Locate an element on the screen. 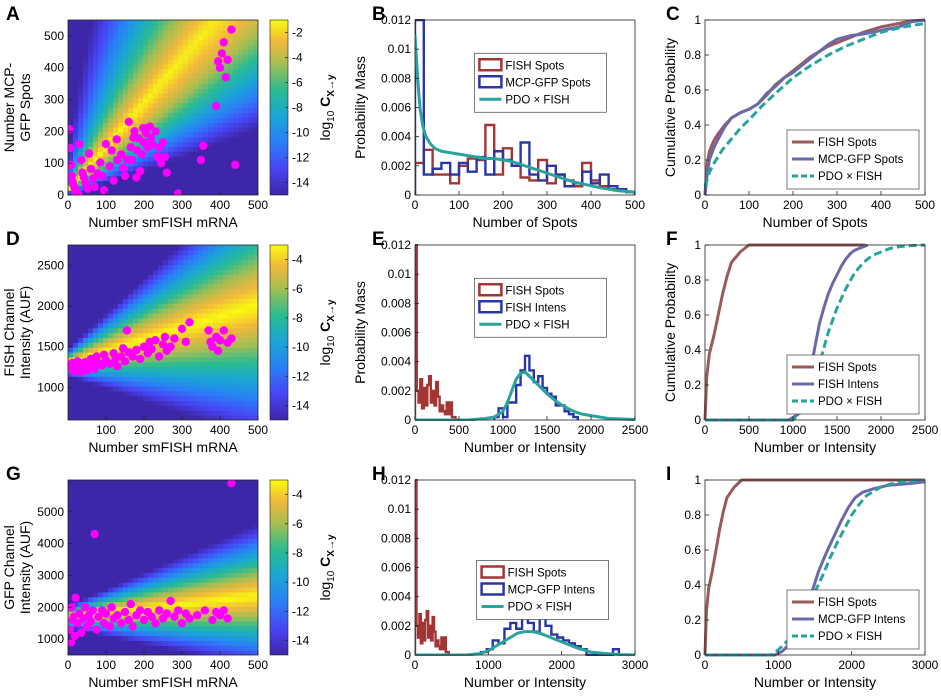 This screenshot has height=700, width=941. y-tick-label: 0.4 is located at coordinates (692, 585).